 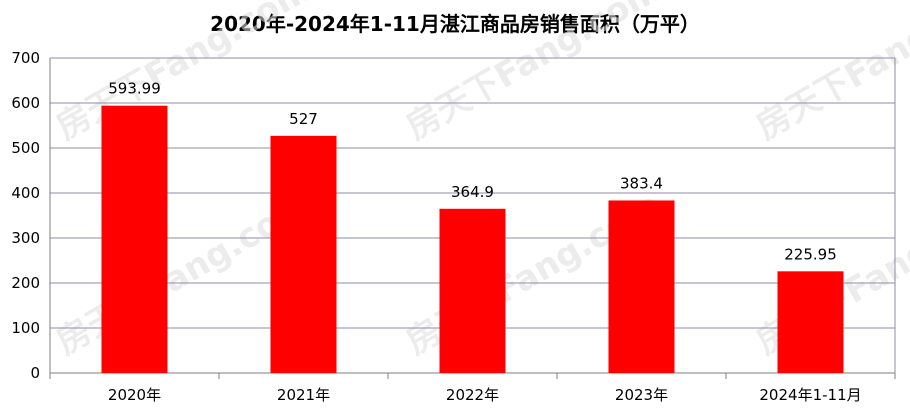 I want to click on bar-value-label: 225.95, so click(x=810, y=254).